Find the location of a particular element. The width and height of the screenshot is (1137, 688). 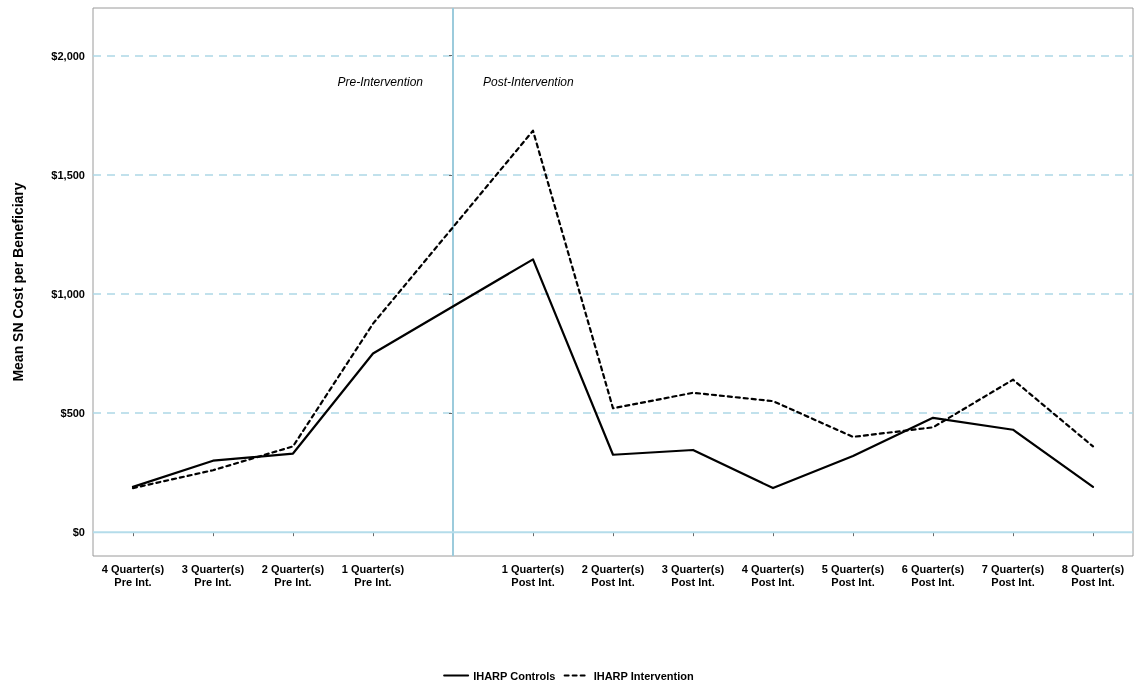

y-tick-label: $2,000 is located at coordinates (68, 55).